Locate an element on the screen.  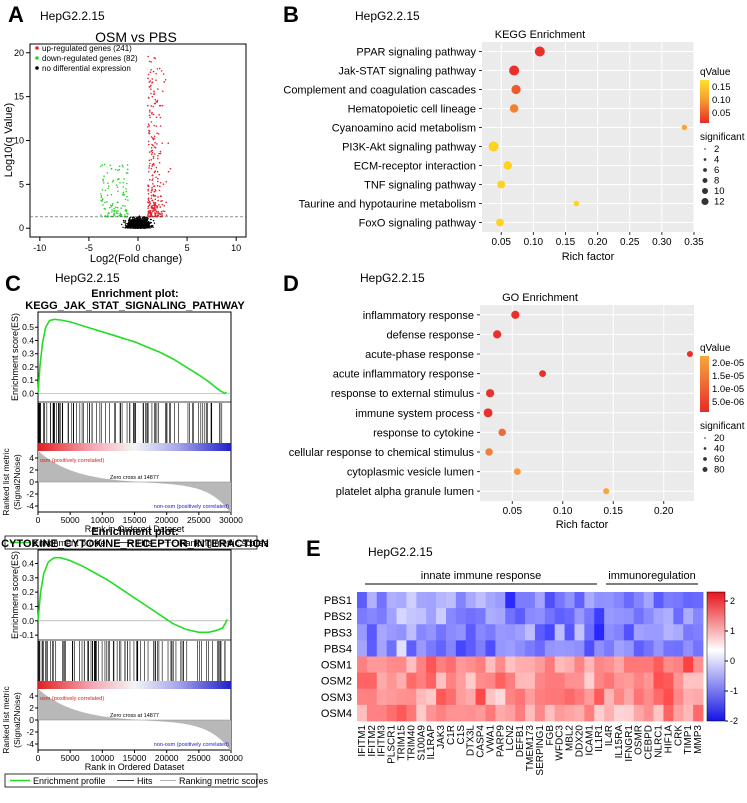
gsea-neg-label: non-osm (positively correlated) is located at coordinates (191, 507).